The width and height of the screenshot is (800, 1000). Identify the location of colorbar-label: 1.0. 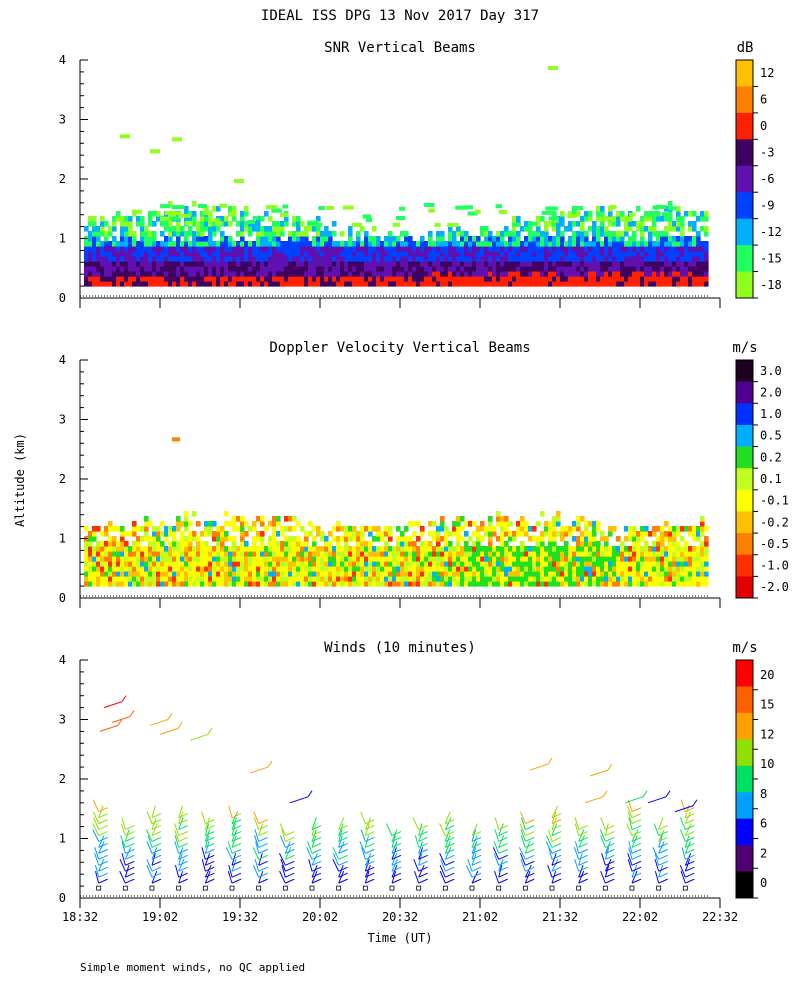
(771, 414).